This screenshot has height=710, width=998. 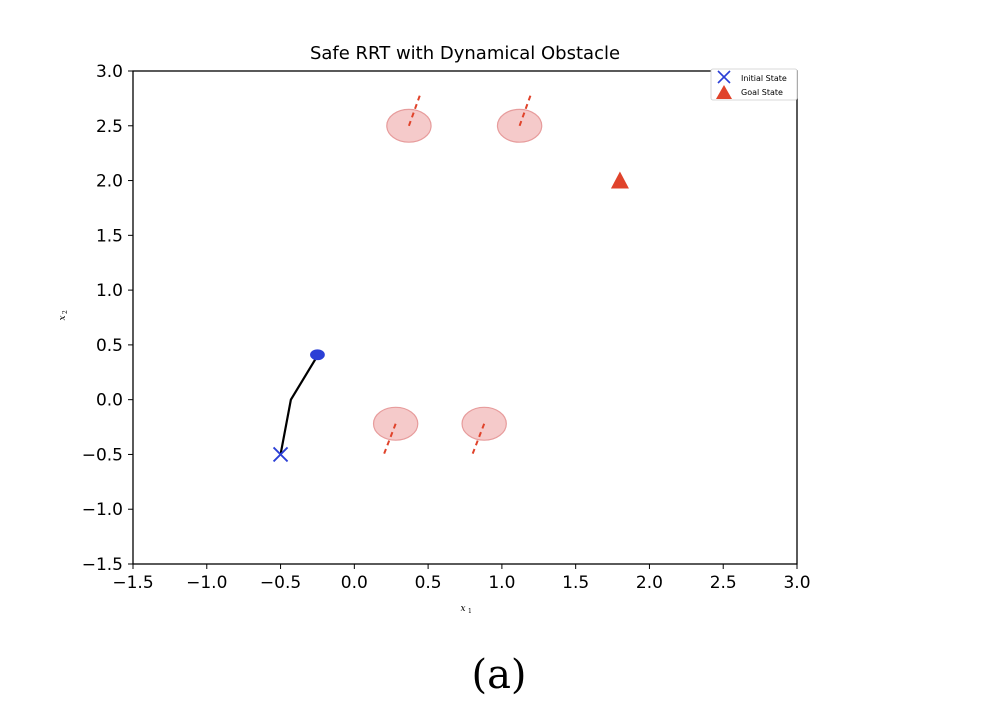 What do you see at coordinates (109, 291) in the screenshot?
I see `y-tick-label-5: 1.0` at bounding box center [109, 291].